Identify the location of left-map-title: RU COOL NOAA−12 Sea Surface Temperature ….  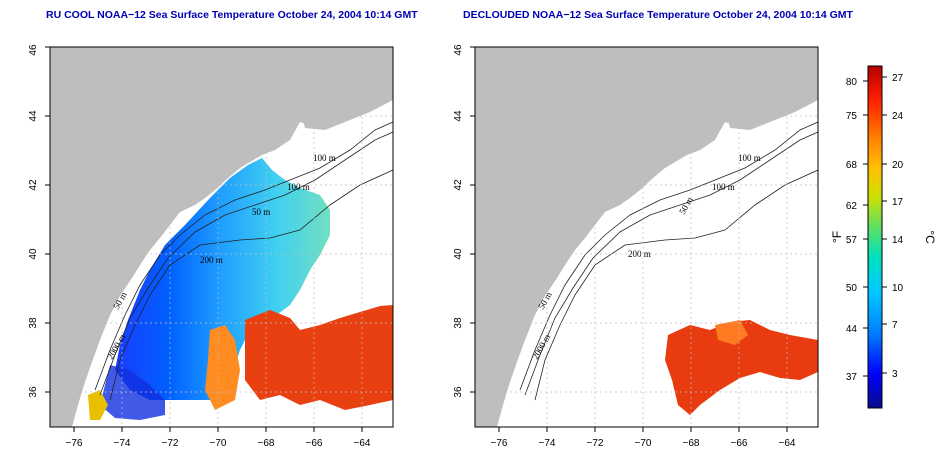
(232, 15).